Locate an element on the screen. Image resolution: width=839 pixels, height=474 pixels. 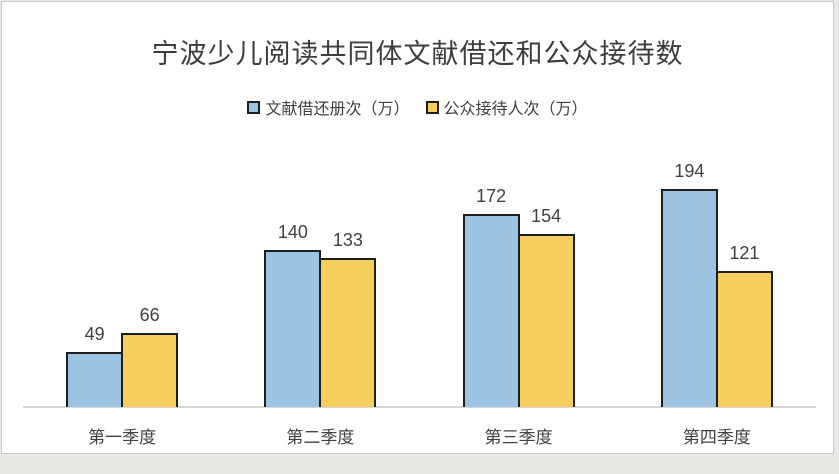
legend-item-borrow: 文献借还册次（万） is located at coordinates (328, 107).